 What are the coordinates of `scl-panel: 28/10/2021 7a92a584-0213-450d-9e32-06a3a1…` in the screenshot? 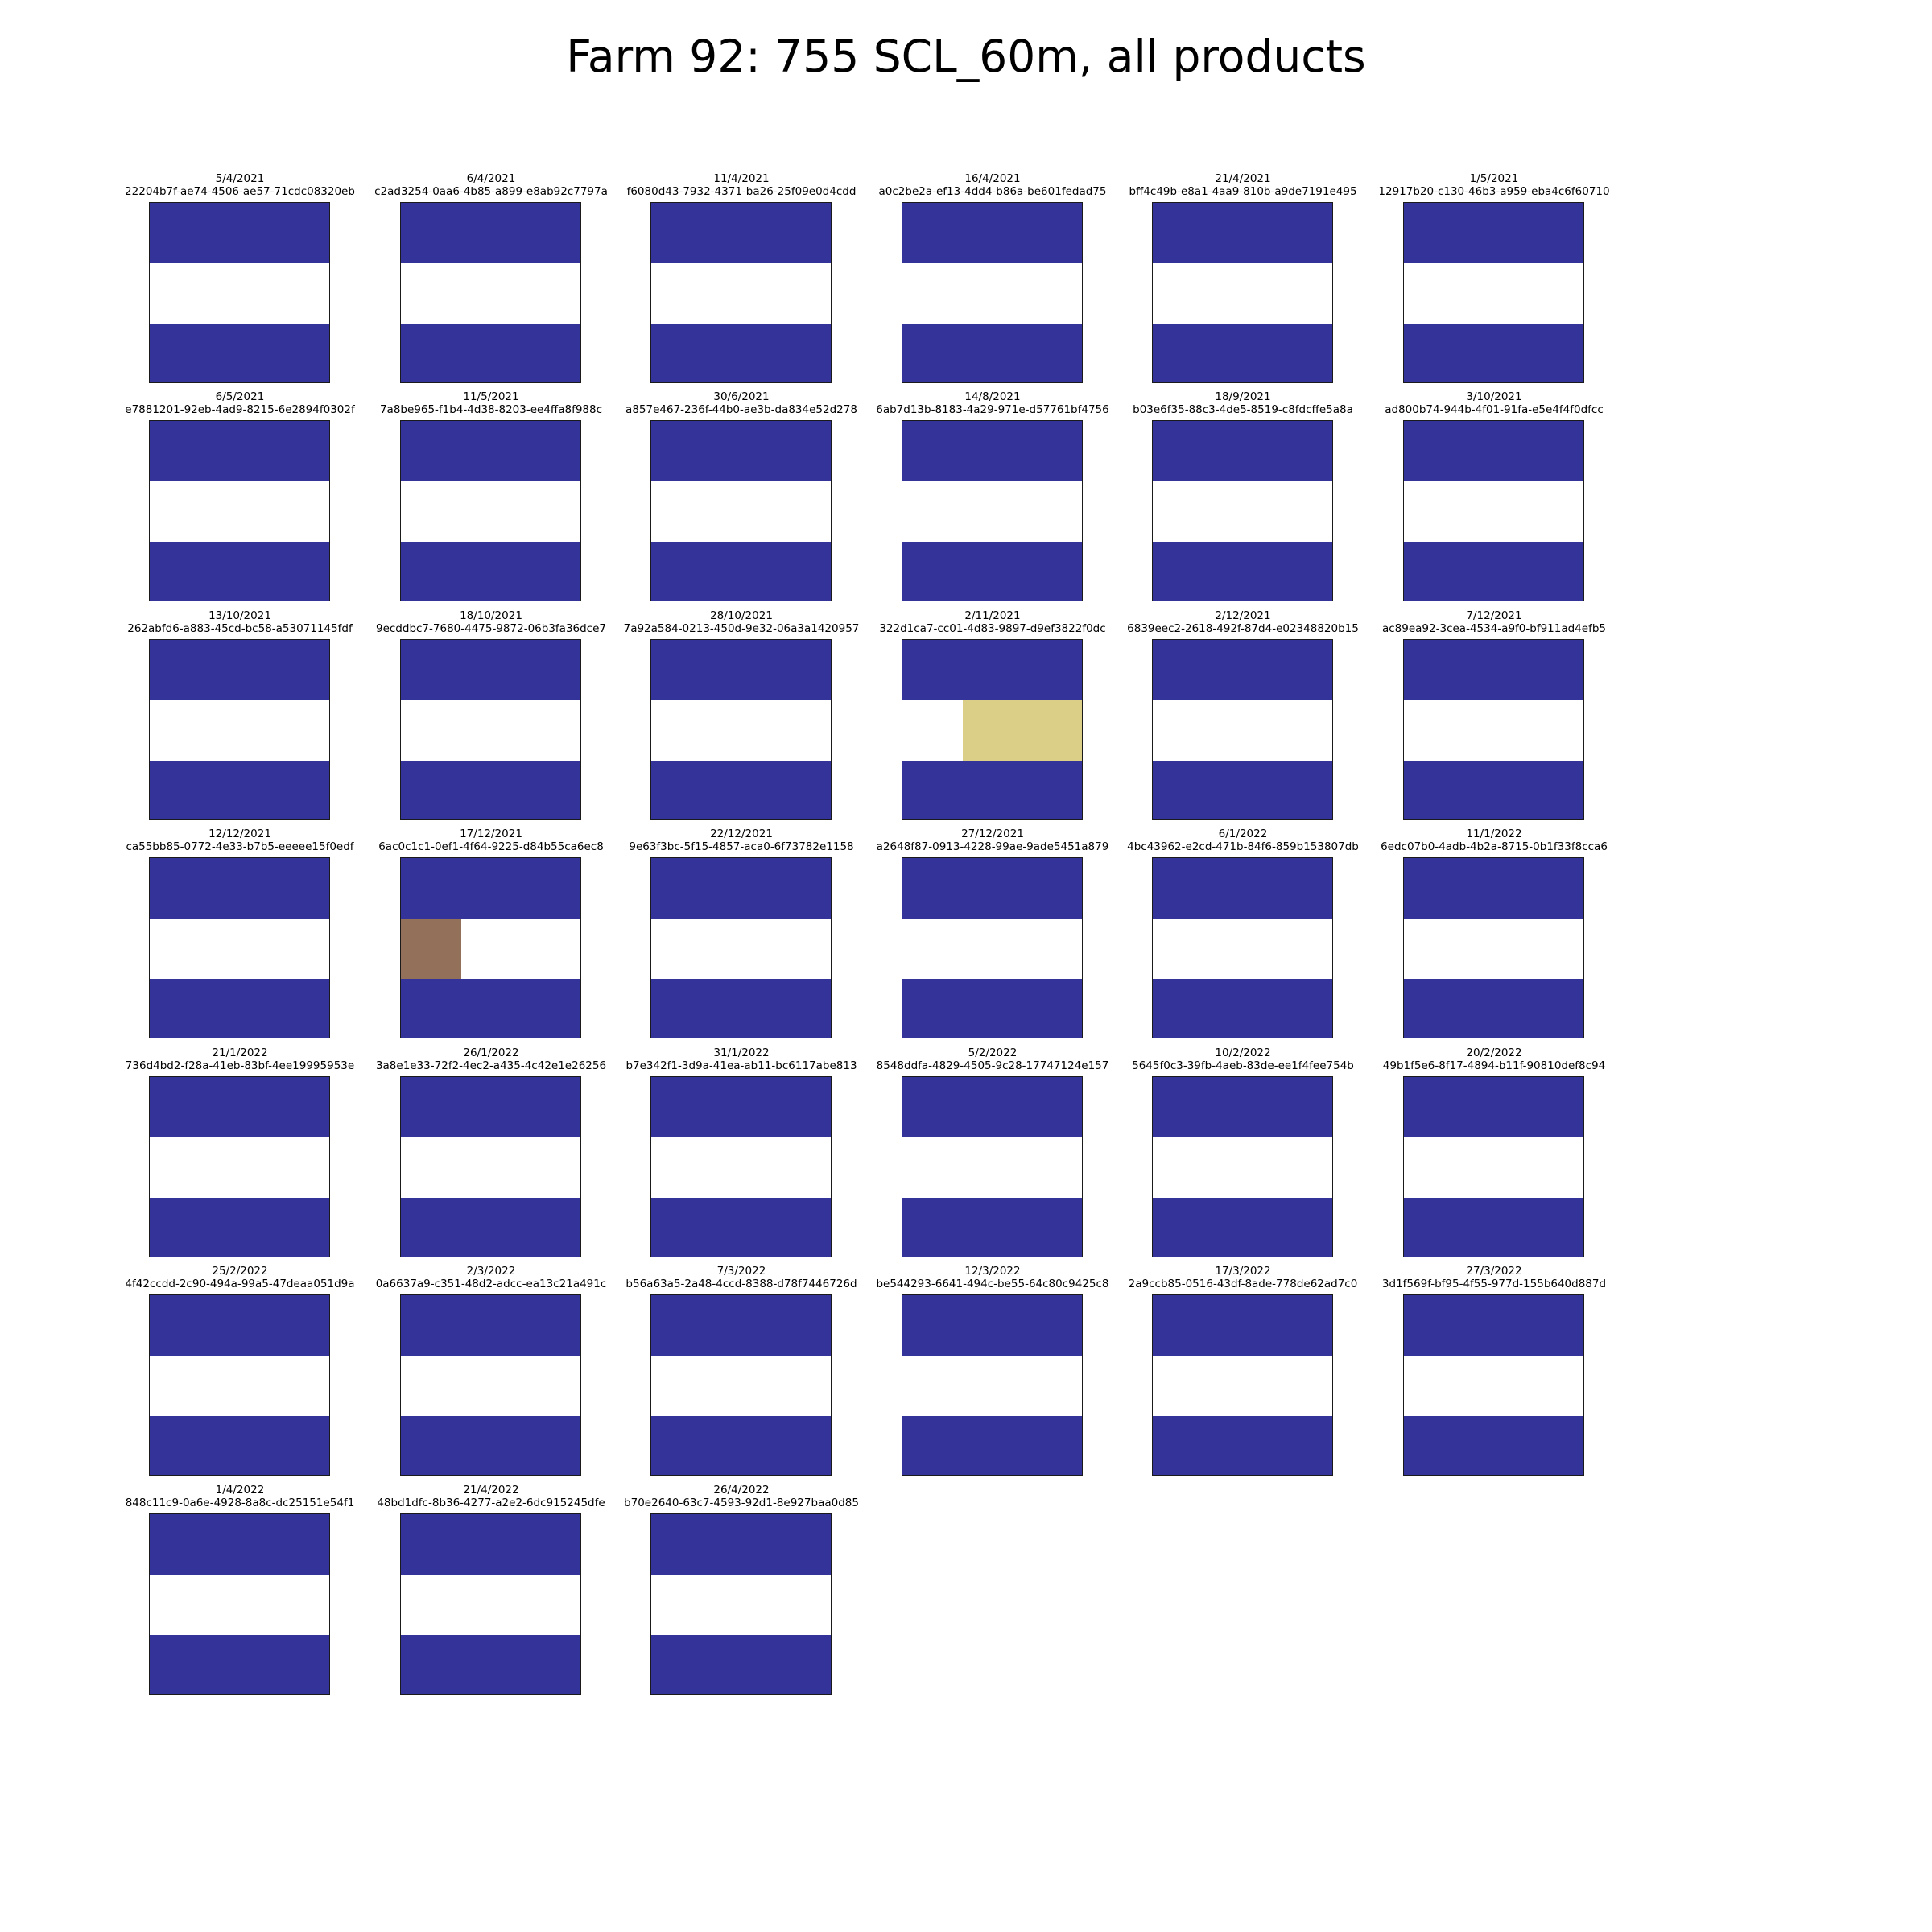 It's located at (741, 753).